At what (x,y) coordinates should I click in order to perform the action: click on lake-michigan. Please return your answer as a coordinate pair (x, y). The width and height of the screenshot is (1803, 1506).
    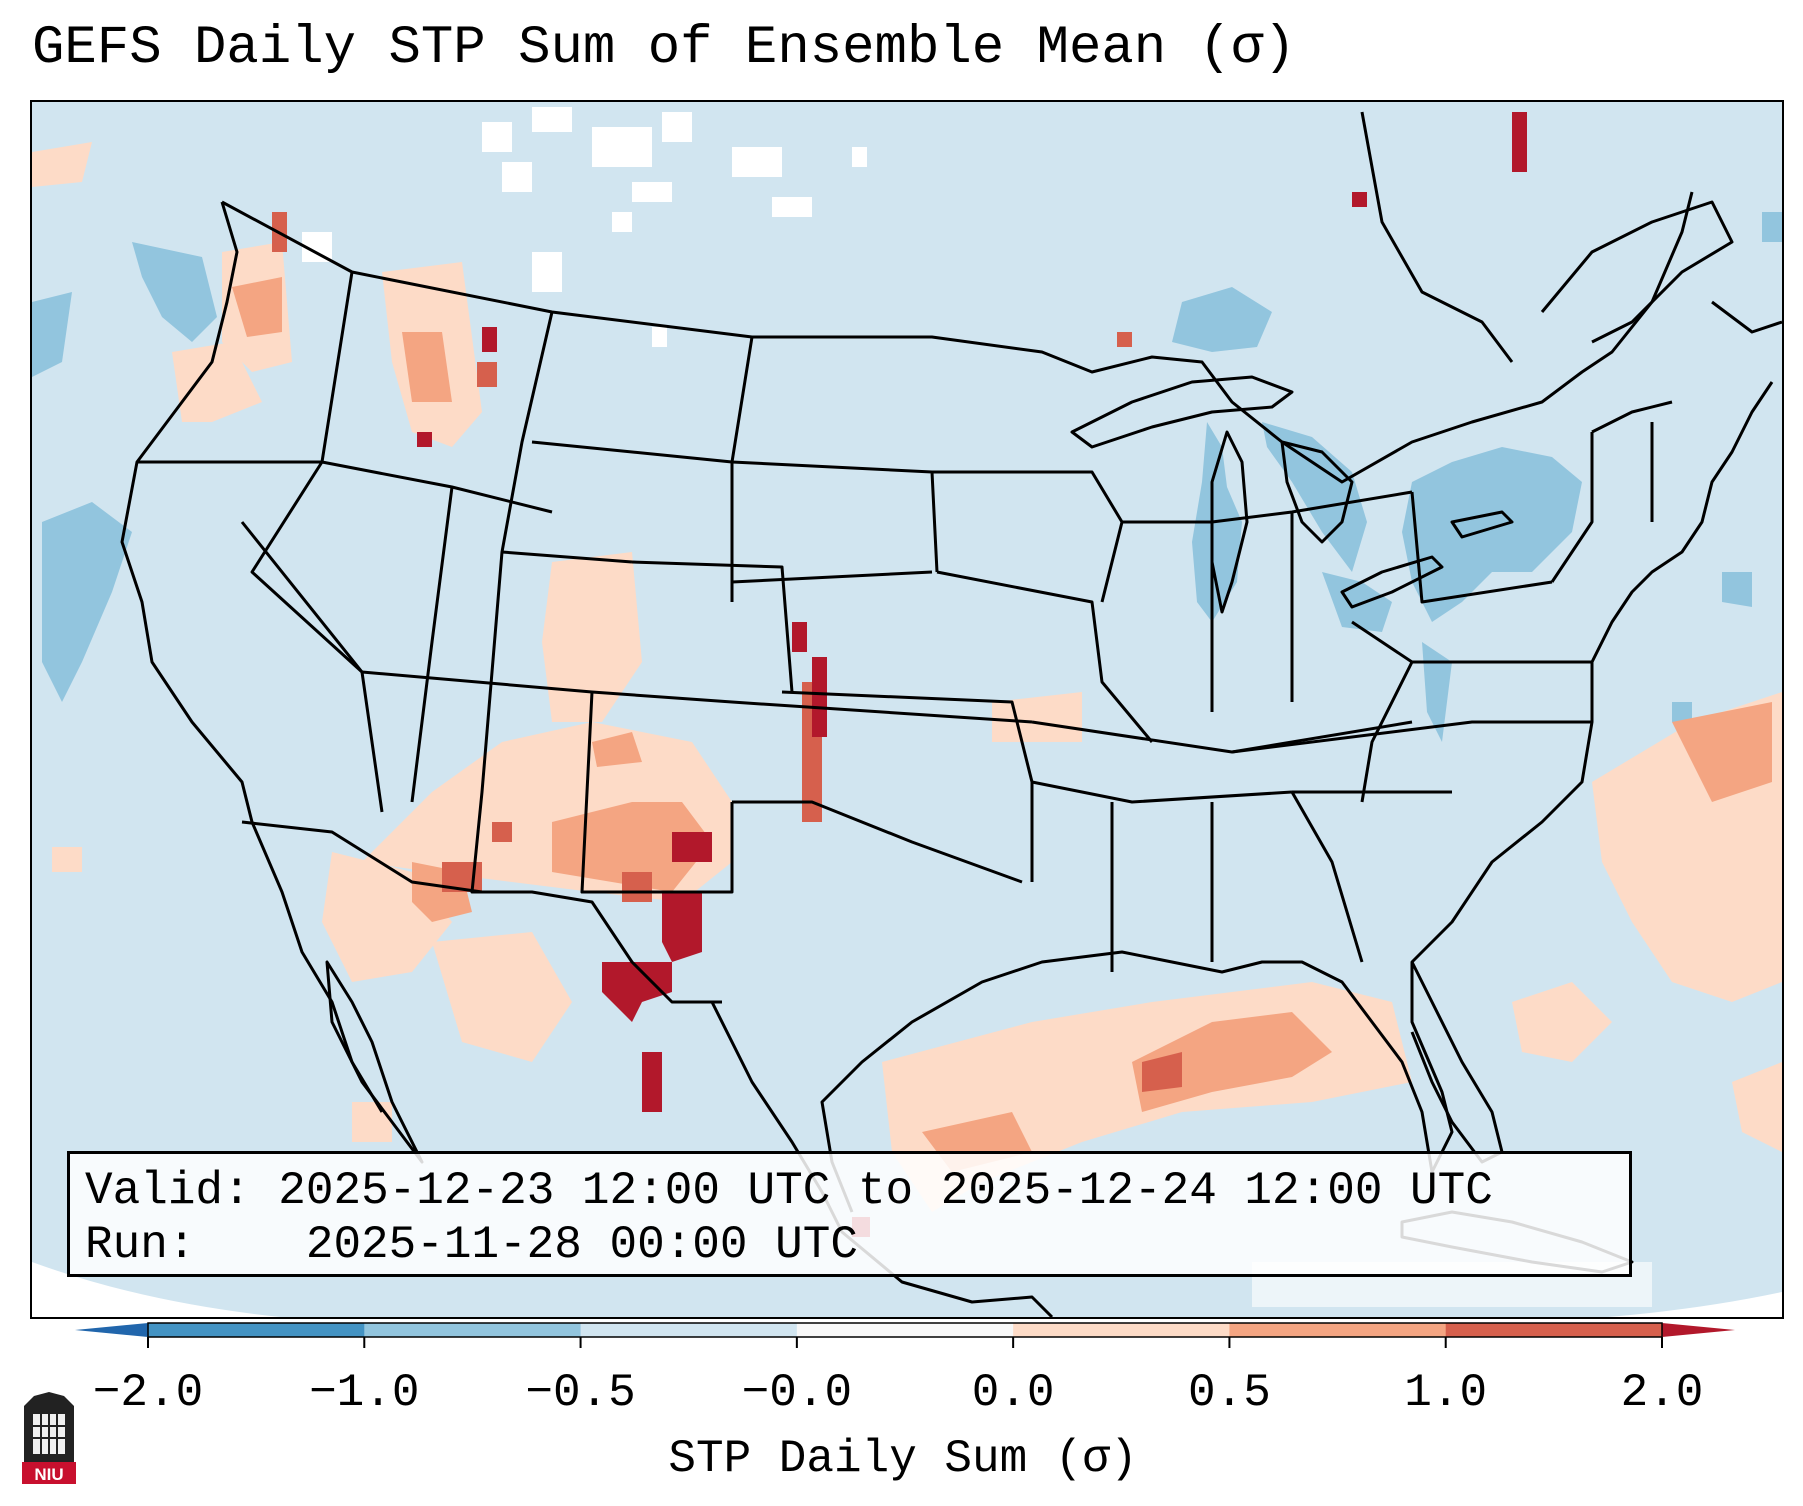
    Looking at the image, I should click on (1229, 522).